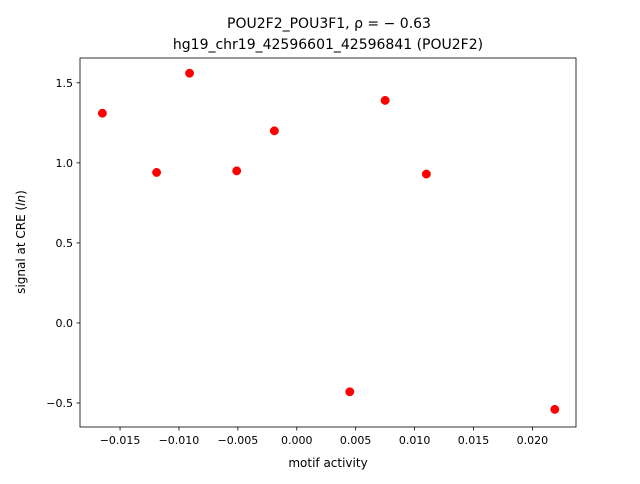 The image size is (640, 484). I want to click on chart-title-line-1: POU2F2_POU3F1, ρ = − 0.63, so click(329, 24).